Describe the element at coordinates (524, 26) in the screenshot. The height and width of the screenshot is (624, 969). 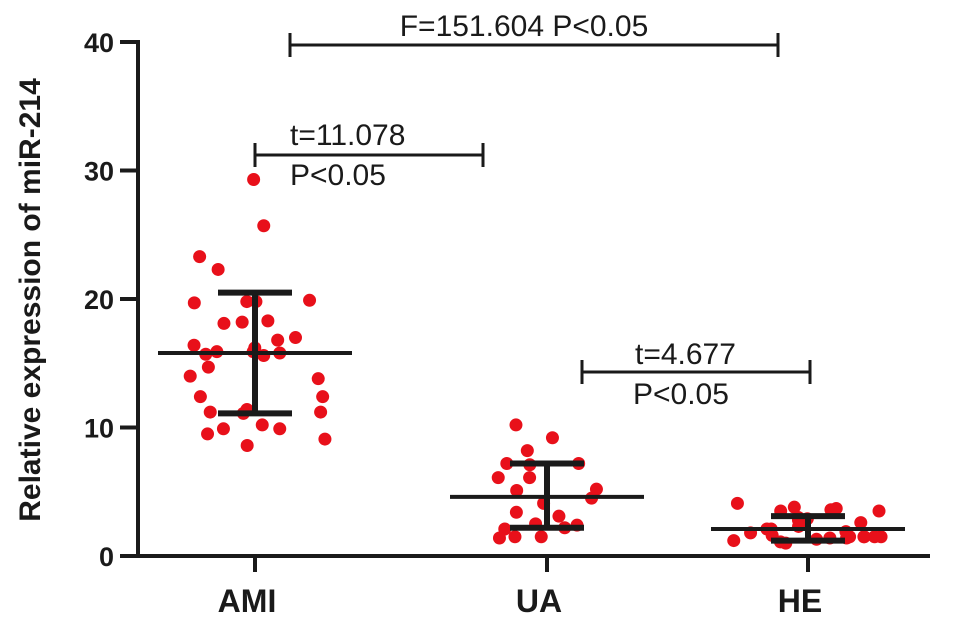
I see `annotation-f-test: F=151.604 P<0.05` at that location.